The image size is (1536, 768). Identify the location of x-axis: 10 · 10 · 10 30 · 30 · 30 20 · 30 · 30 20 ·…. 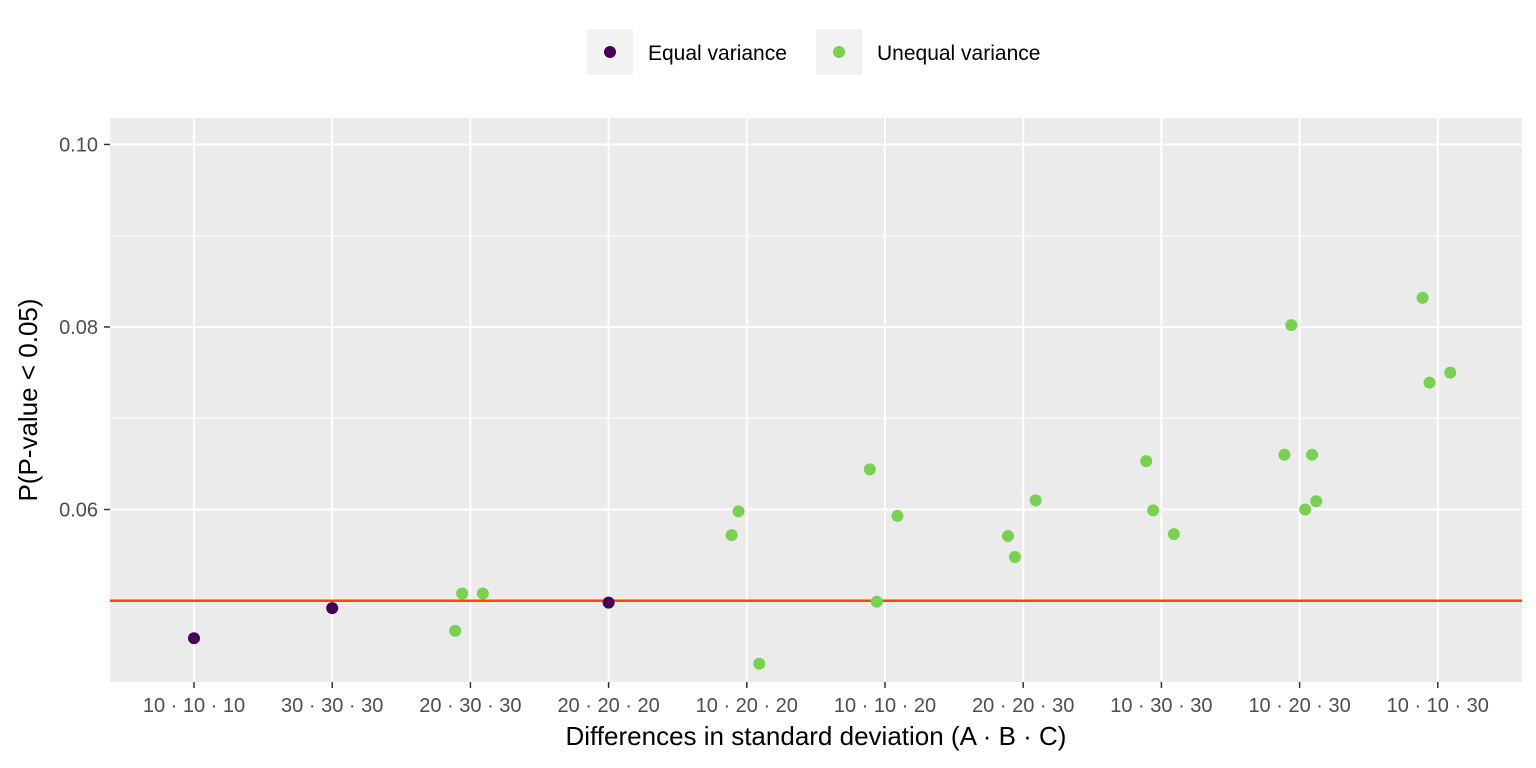
(816, 699).